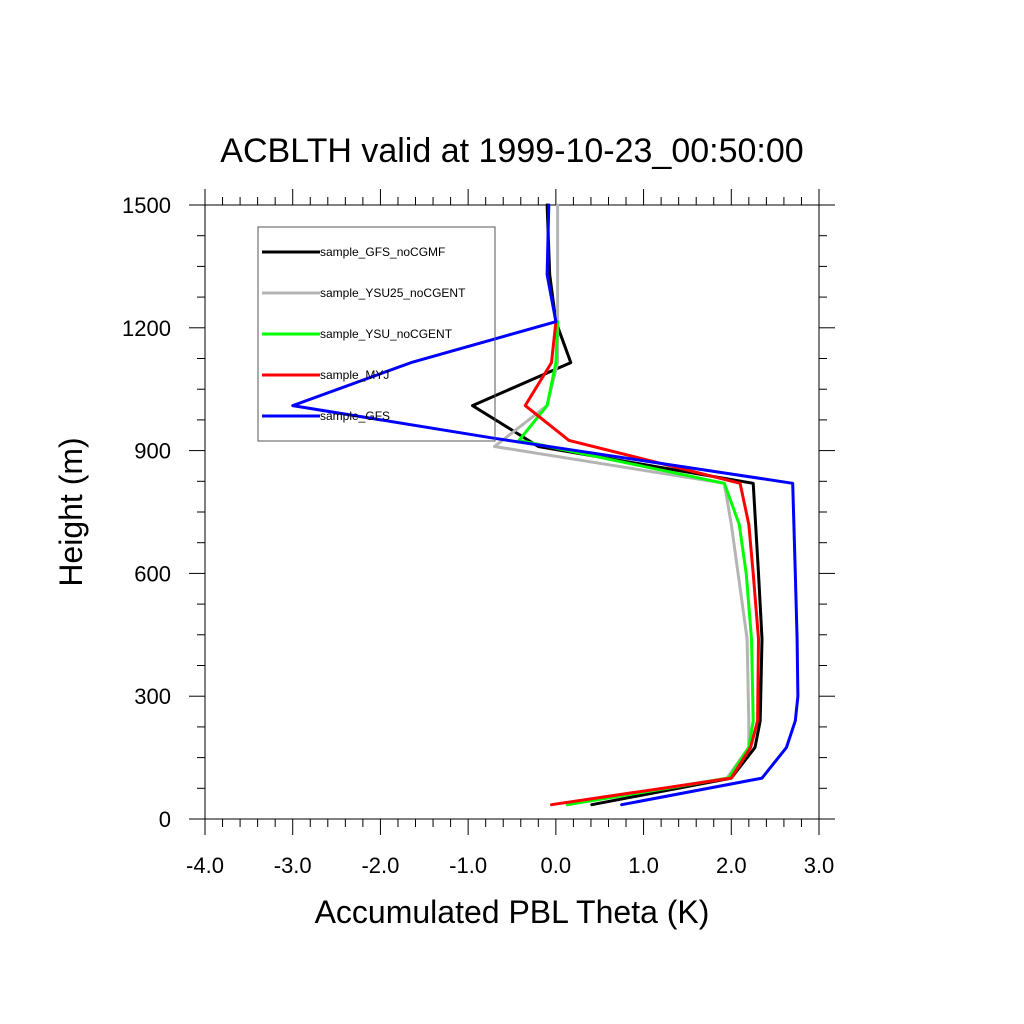 Image resolution: width=1024 pixels, height=1024 pixels. What do you see at coordinates (512, 912) in the screenshot?
I see `x-axis-label: Accumulated PBL Theta (K)` at bounding box center [512, 912].